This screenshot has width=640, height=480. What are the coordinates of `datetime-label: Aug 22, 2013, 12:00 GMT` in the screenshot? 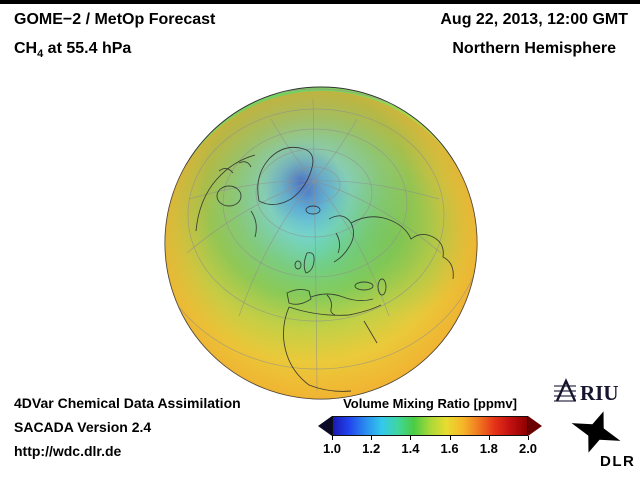 It's located at (534, 19).